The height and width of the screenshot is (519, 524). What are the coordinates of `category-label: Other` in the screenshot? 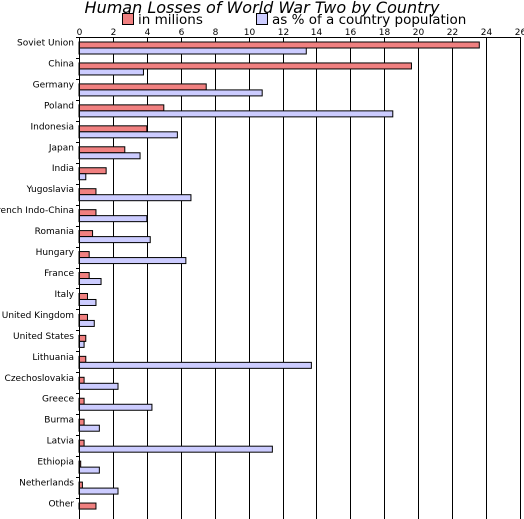 It's located at (61, 505).